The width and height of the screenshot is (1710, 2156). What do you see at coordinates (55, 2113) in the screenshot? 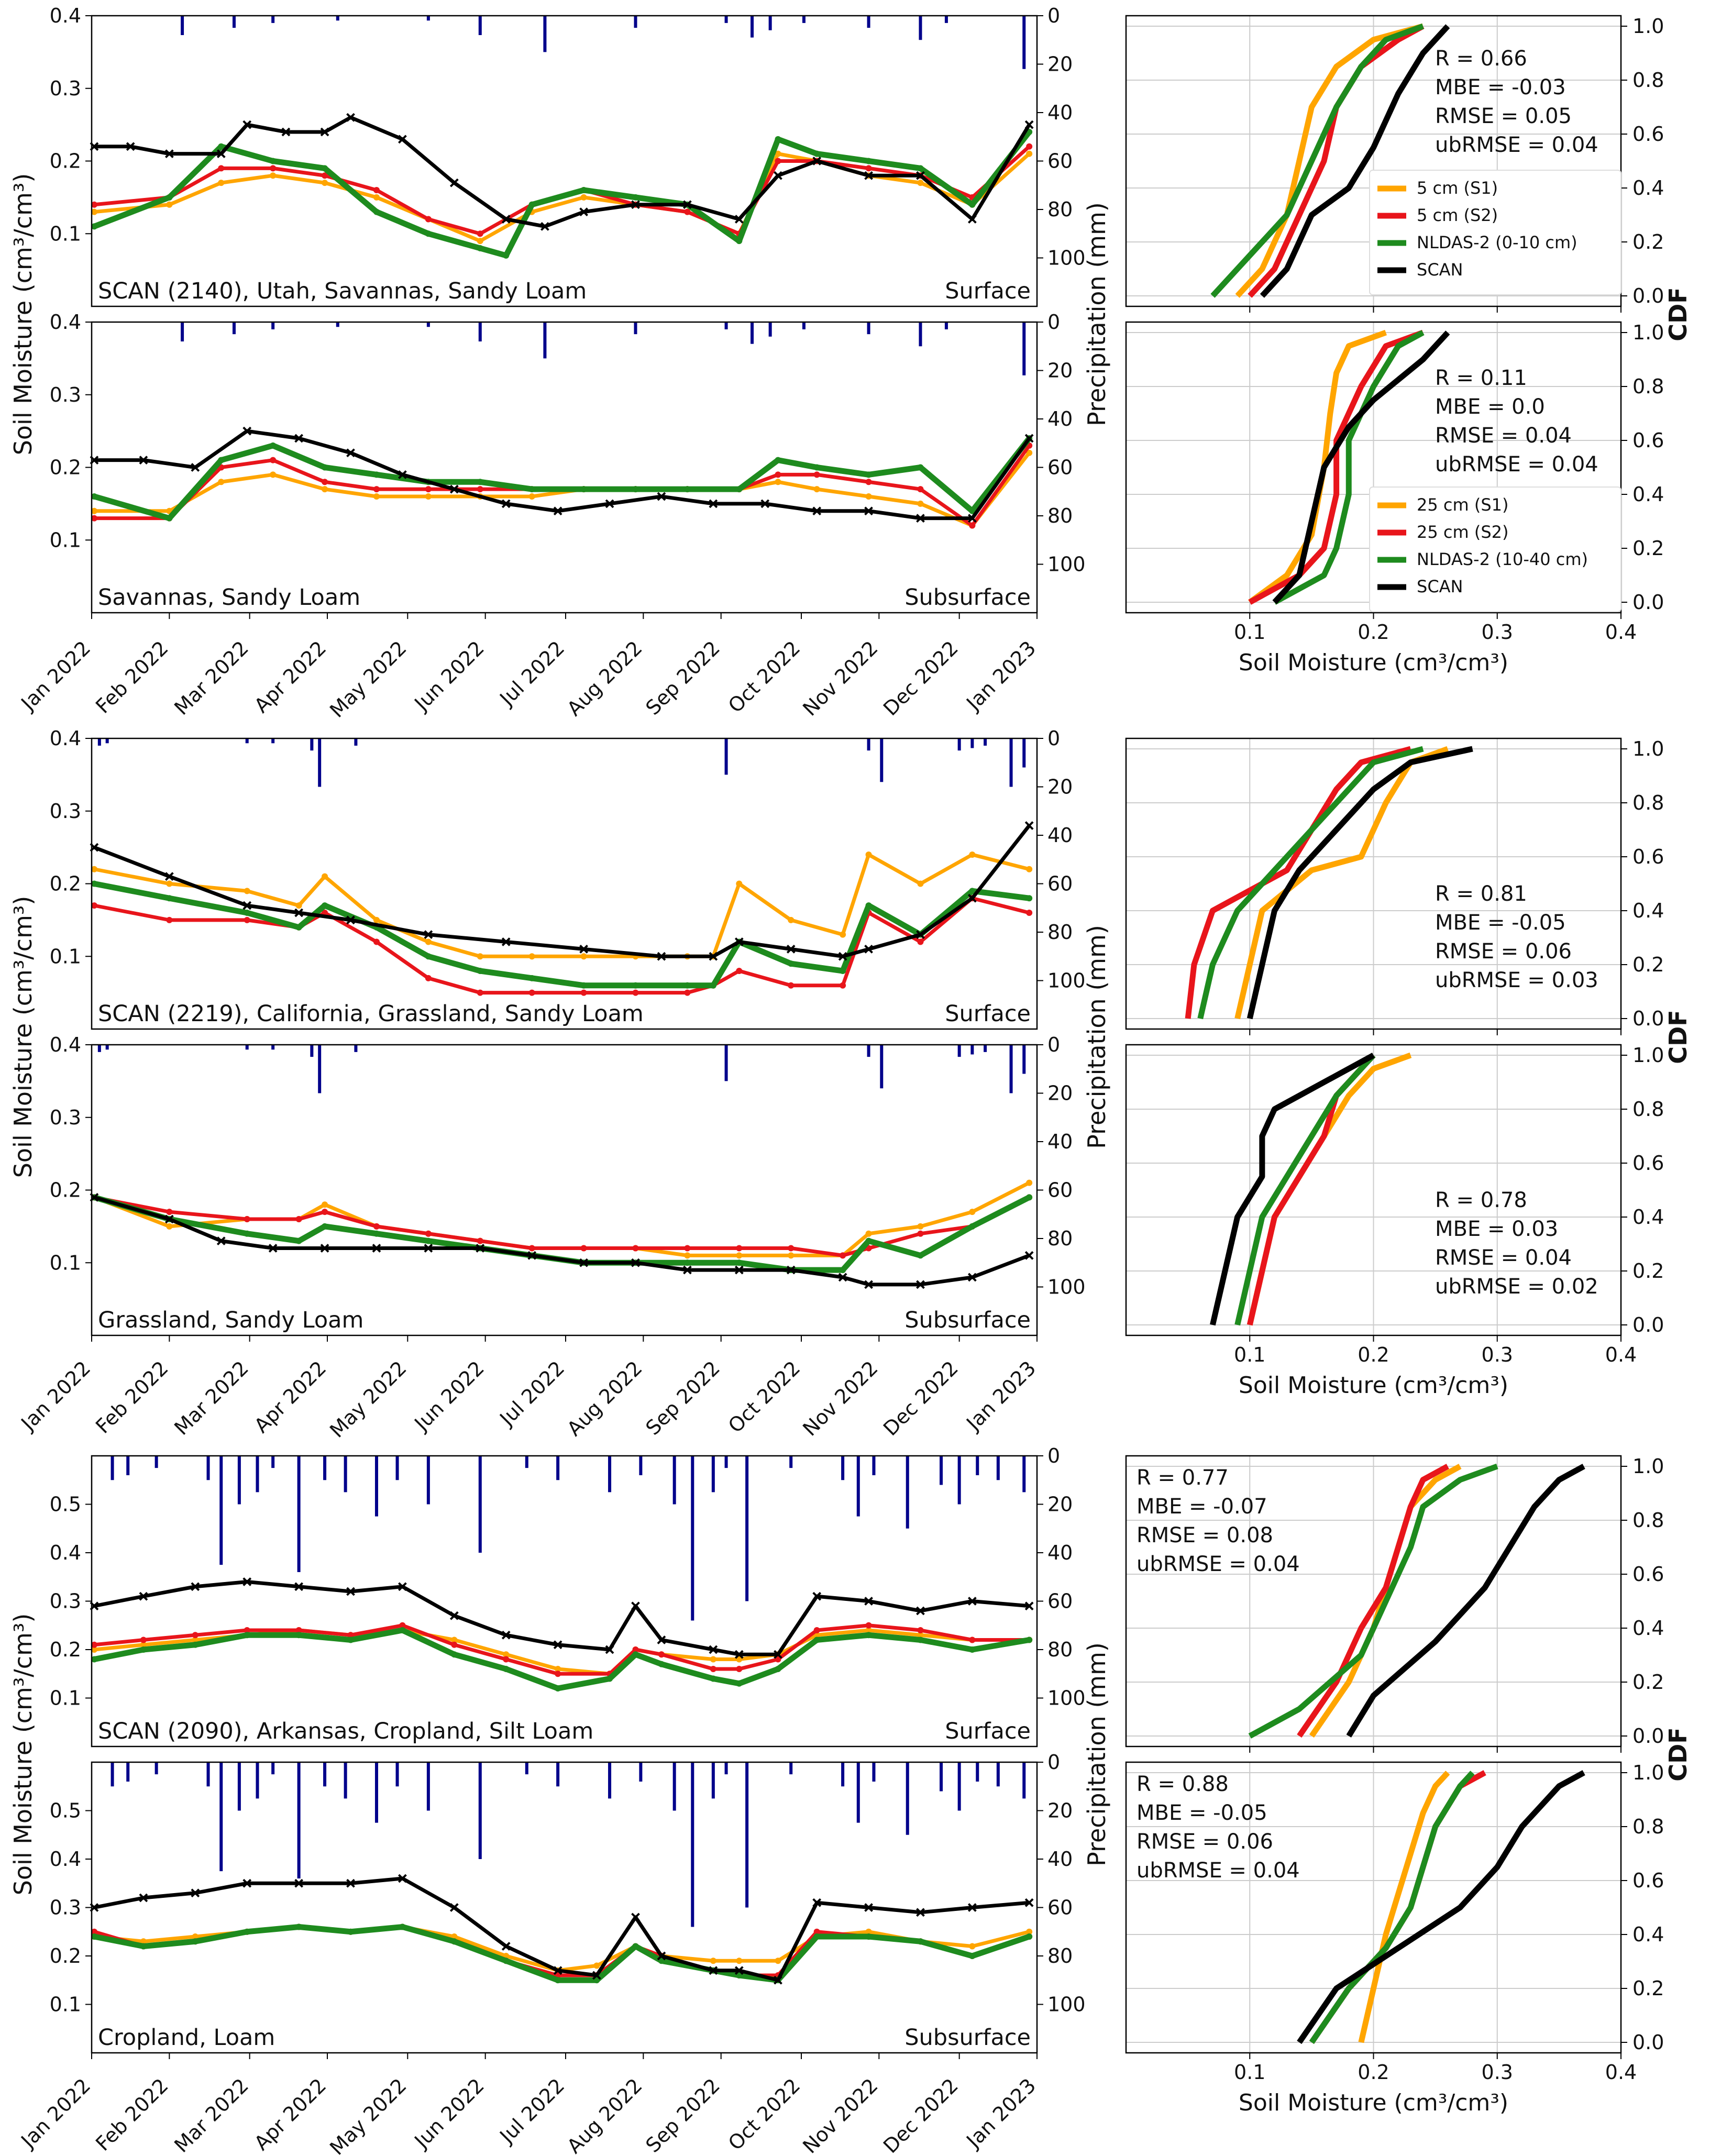
I see `date-tick-label: Jan 2022` at bounding box center [55, 2113].